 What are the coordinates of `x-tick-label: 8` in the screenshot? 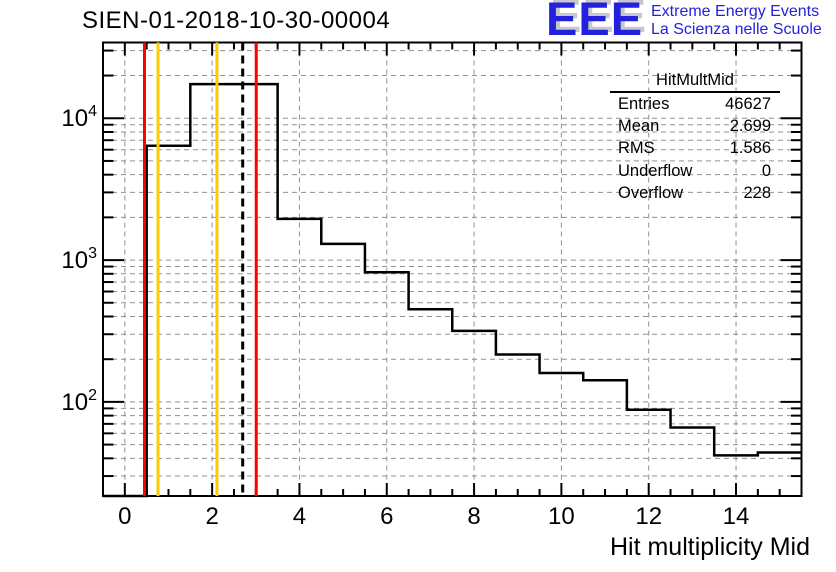 It's located at (473, 516).